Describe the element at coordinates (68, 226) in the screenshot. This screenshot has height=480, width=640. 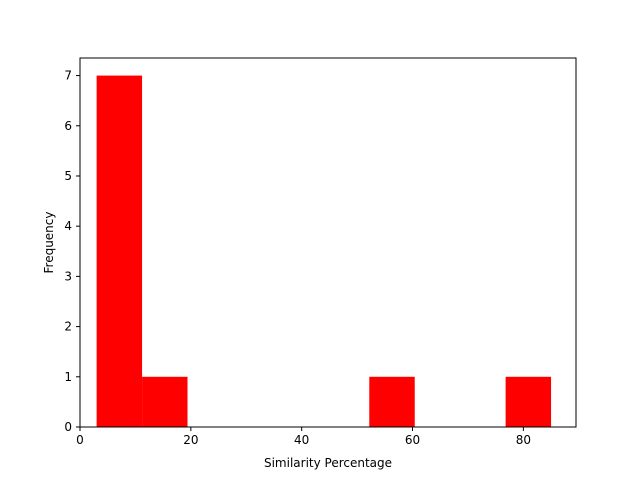
I see `y-tick-label: 4` at that location.